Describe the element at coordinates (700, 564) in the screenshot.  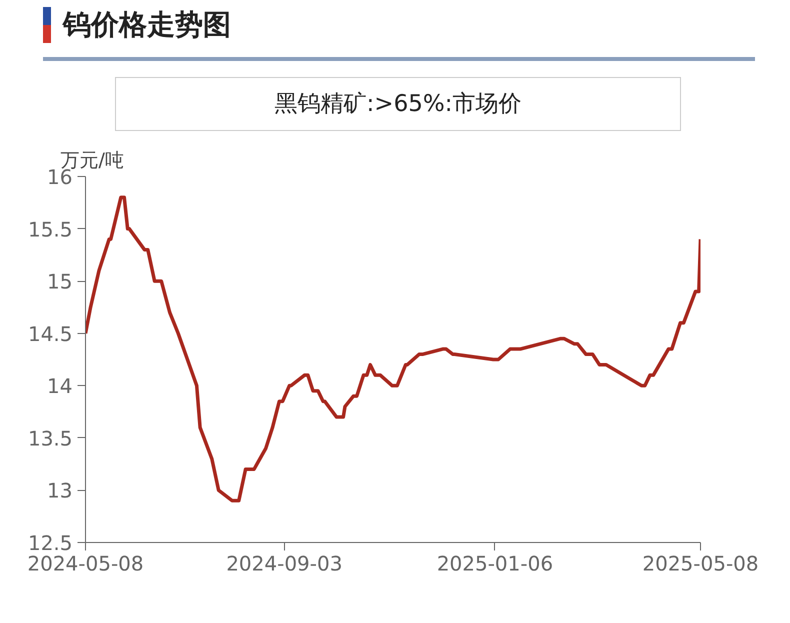
I see `x-tick-label: 2025-05-08` at that location.